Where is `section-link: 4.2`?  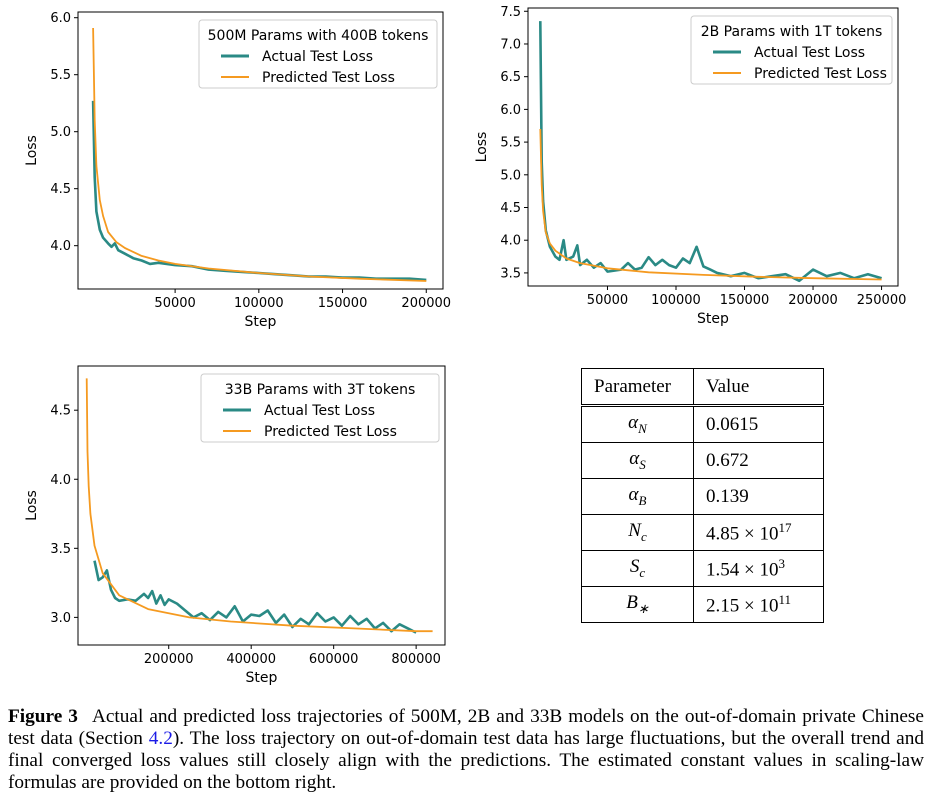
section-link: 4.2 is located at coordinates (160, 738).